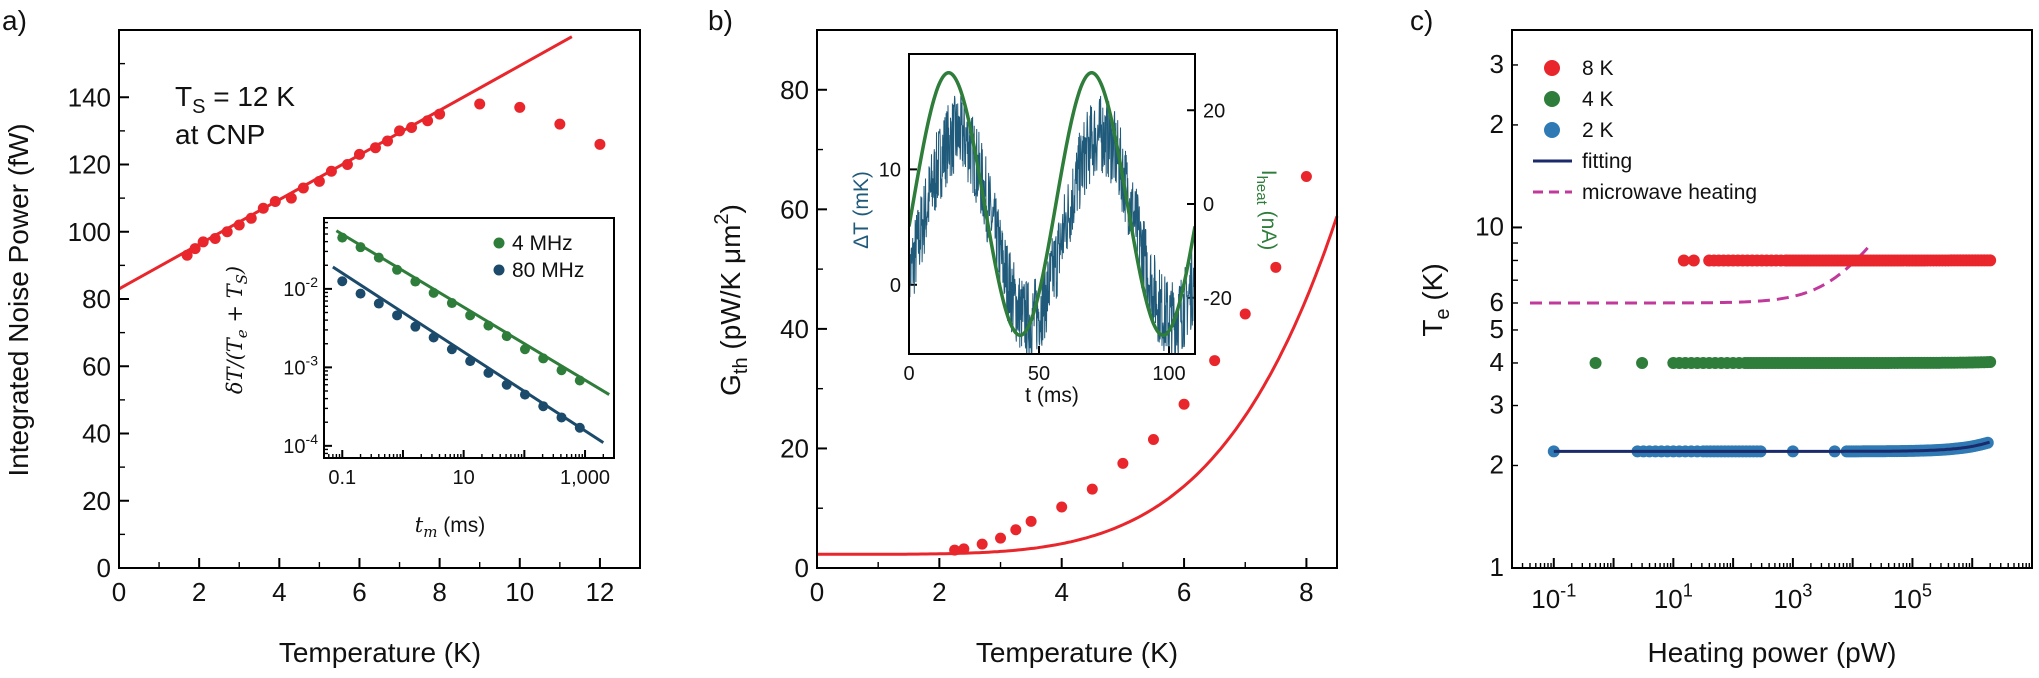 The image size is (2039, 678). What do you see at coordinates (1061, 592) in the screenshot?
I see `panel-b-xtick-label: 4` at bounding box center [1061, 592].